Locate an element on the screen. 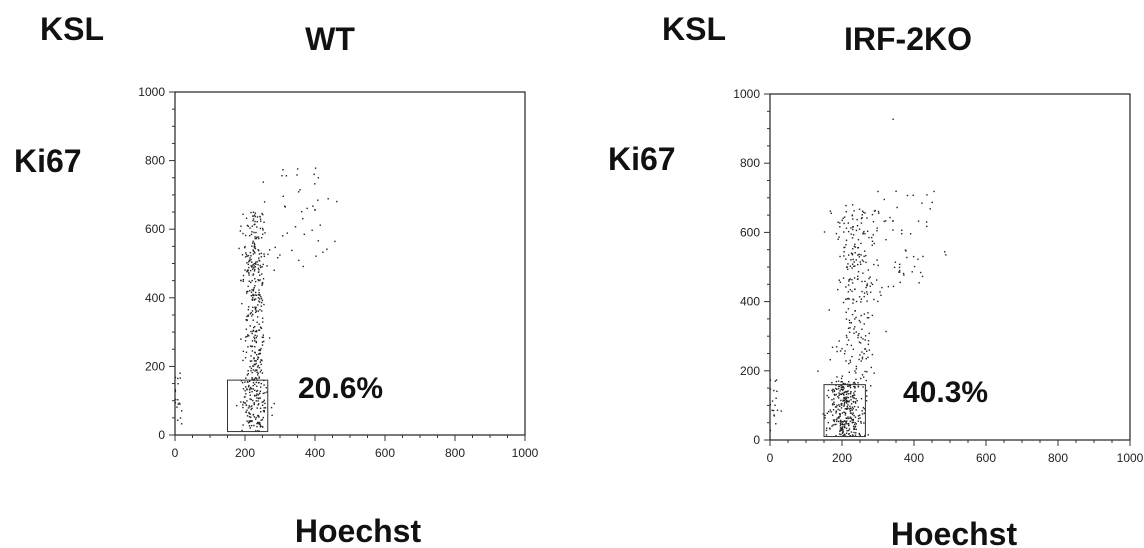 The height and width of the screenshot is (548, 1144). panel-irf2ko-y-tick-label: 1000 is located at coordinates (746, 94).